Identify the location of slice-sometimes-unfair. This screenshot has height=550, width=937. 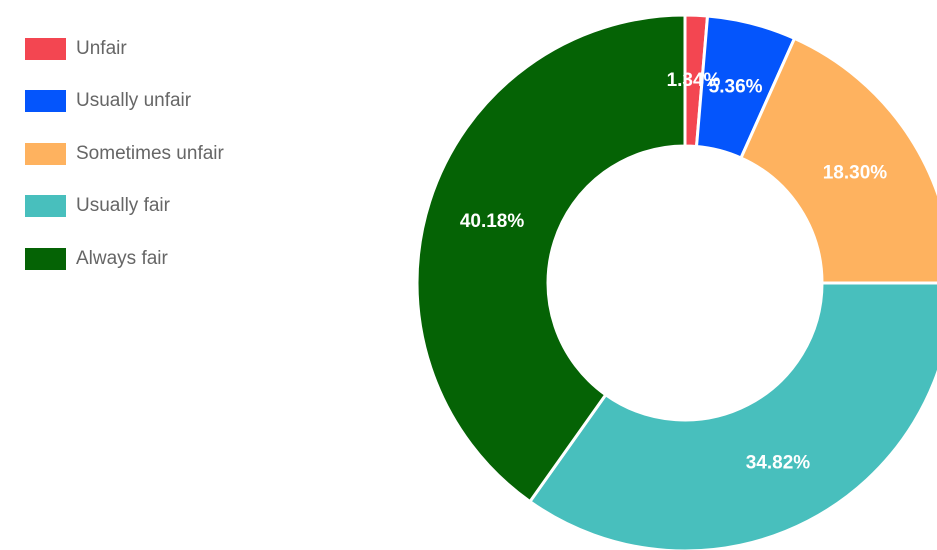
(838, 160).